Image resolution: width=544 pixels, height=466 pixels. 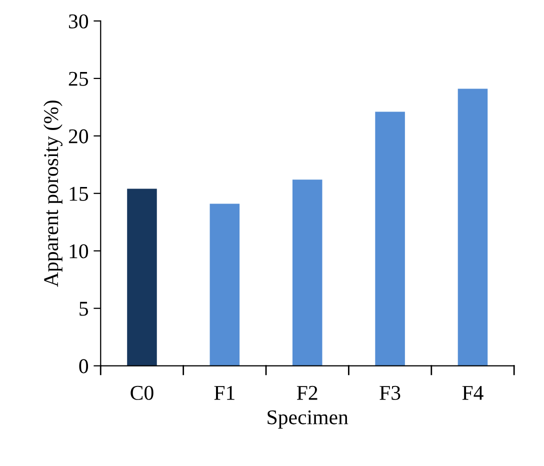 What do you see at coordinates (307, 393) in the screenshot?
I see `x-tick-label: F2` at bounding box center [307, 393].